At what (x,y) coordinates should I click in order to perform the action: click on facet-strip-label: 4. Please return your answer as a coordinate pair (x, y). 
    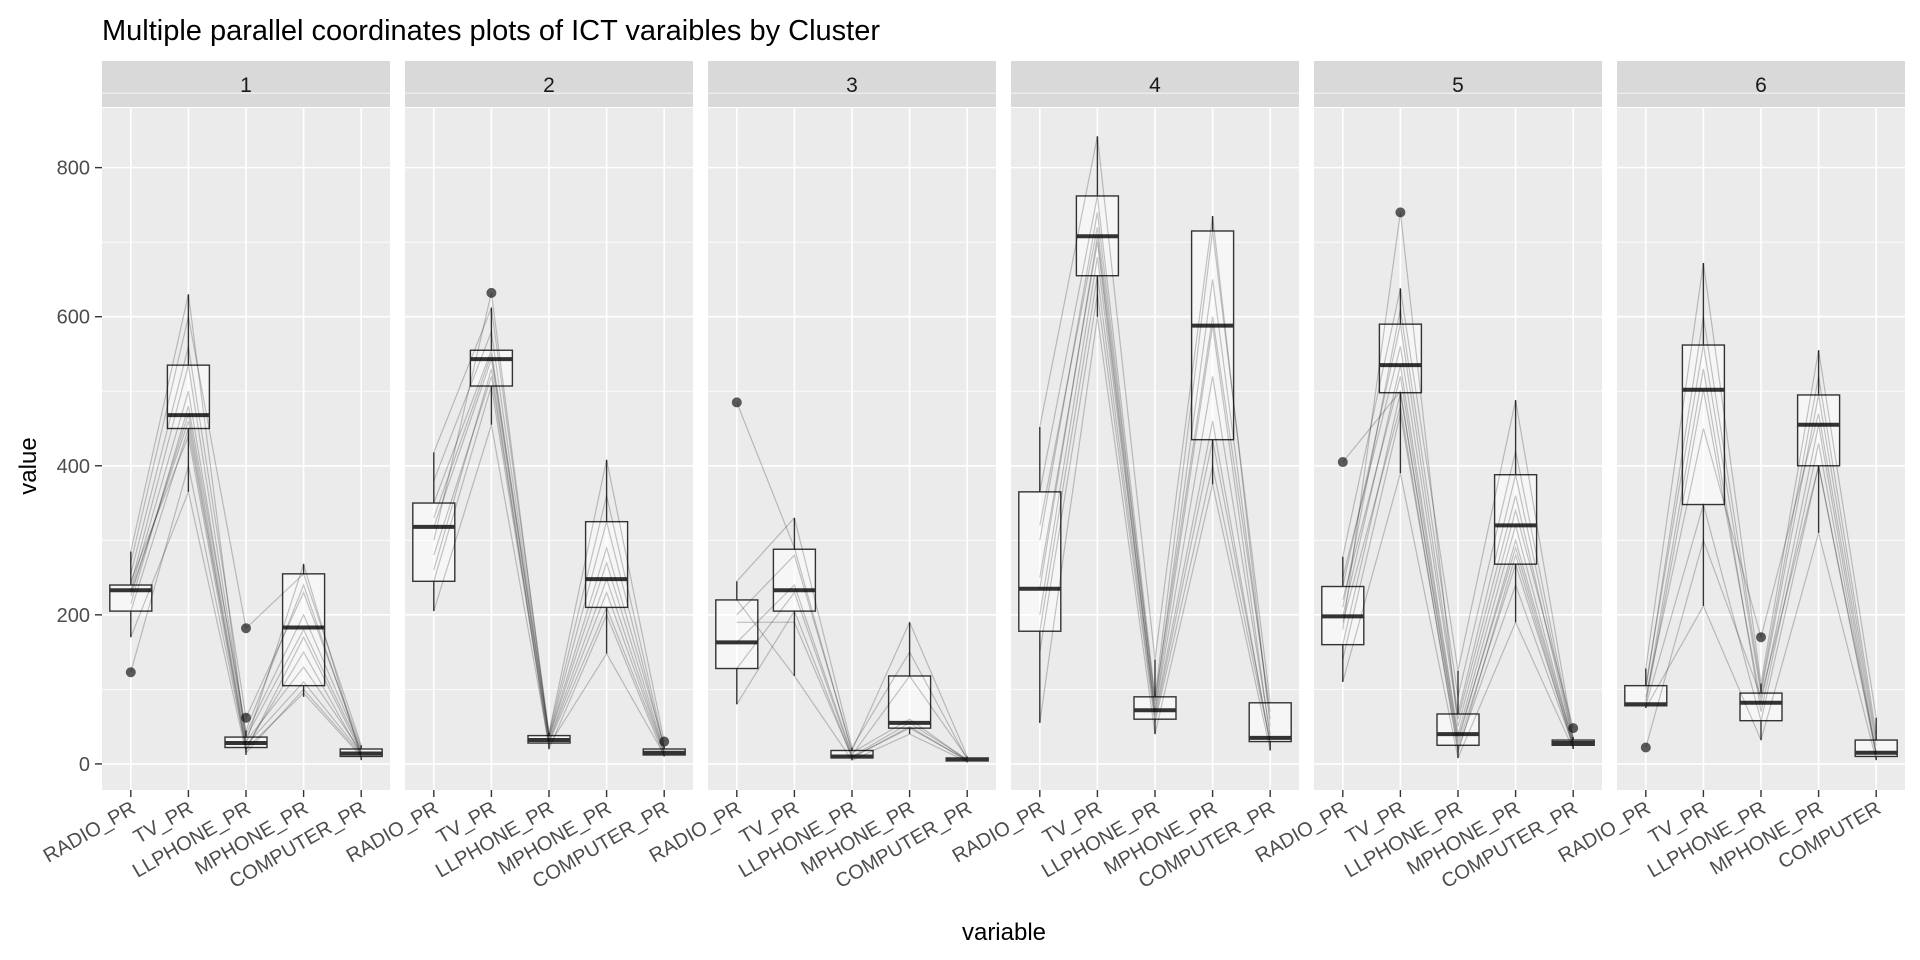
    Looking at the image, I should click on (1155, 85).